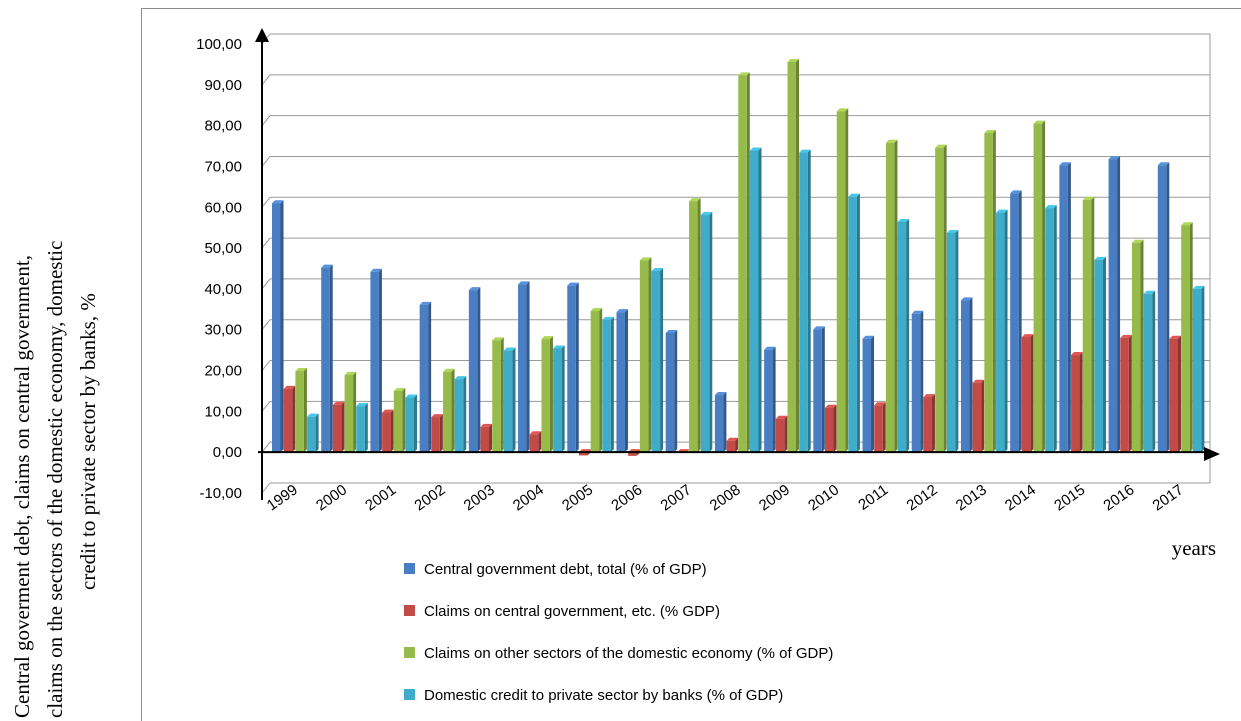  Describe the element at coordinates (971, 497) in the screenshot. I see `x-tick-label: 2013` at that location.